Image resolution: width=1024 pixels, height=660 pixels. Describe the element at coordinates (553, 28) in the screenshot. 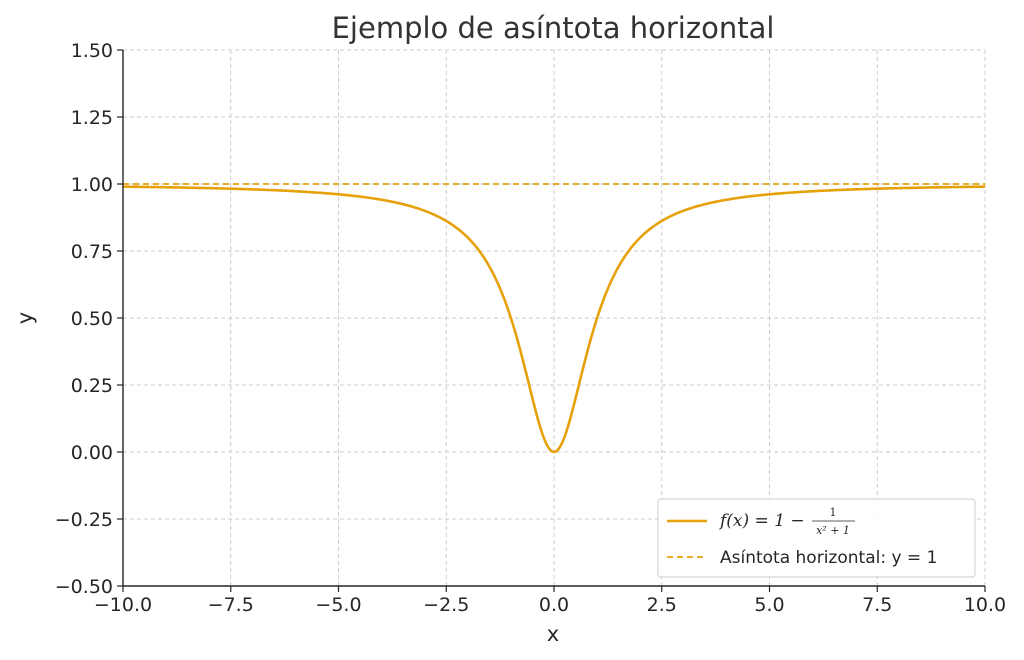

I see `chart-title: Ejemplo de asíntota horizontal` at that location.